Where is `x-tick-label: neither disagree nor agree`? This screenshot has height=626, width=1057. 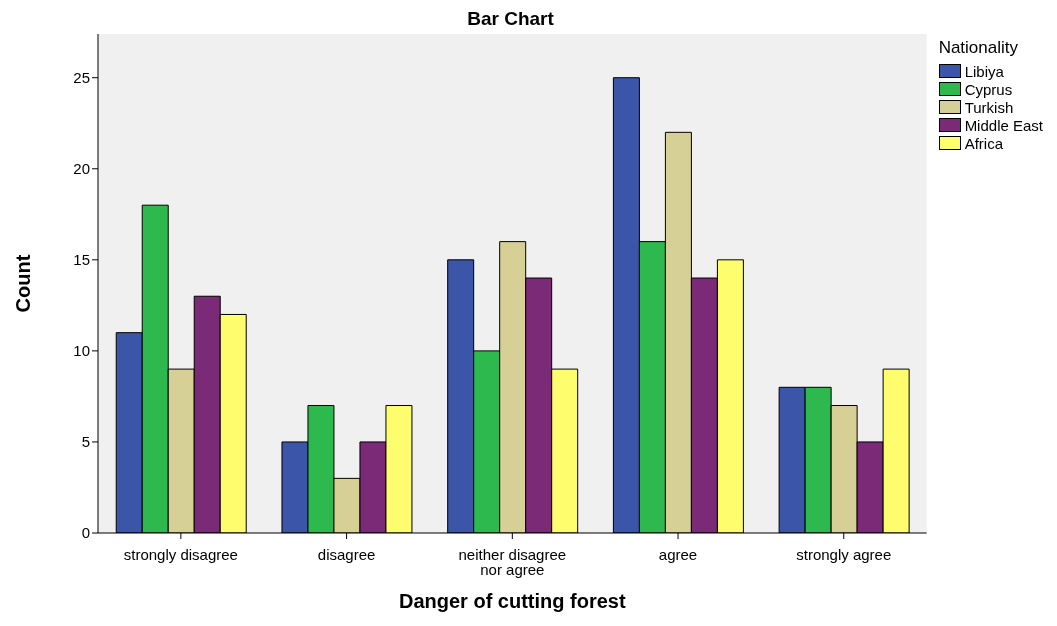 x-tick-label: neither disagree nor agree is located at coordinates (512, 561).